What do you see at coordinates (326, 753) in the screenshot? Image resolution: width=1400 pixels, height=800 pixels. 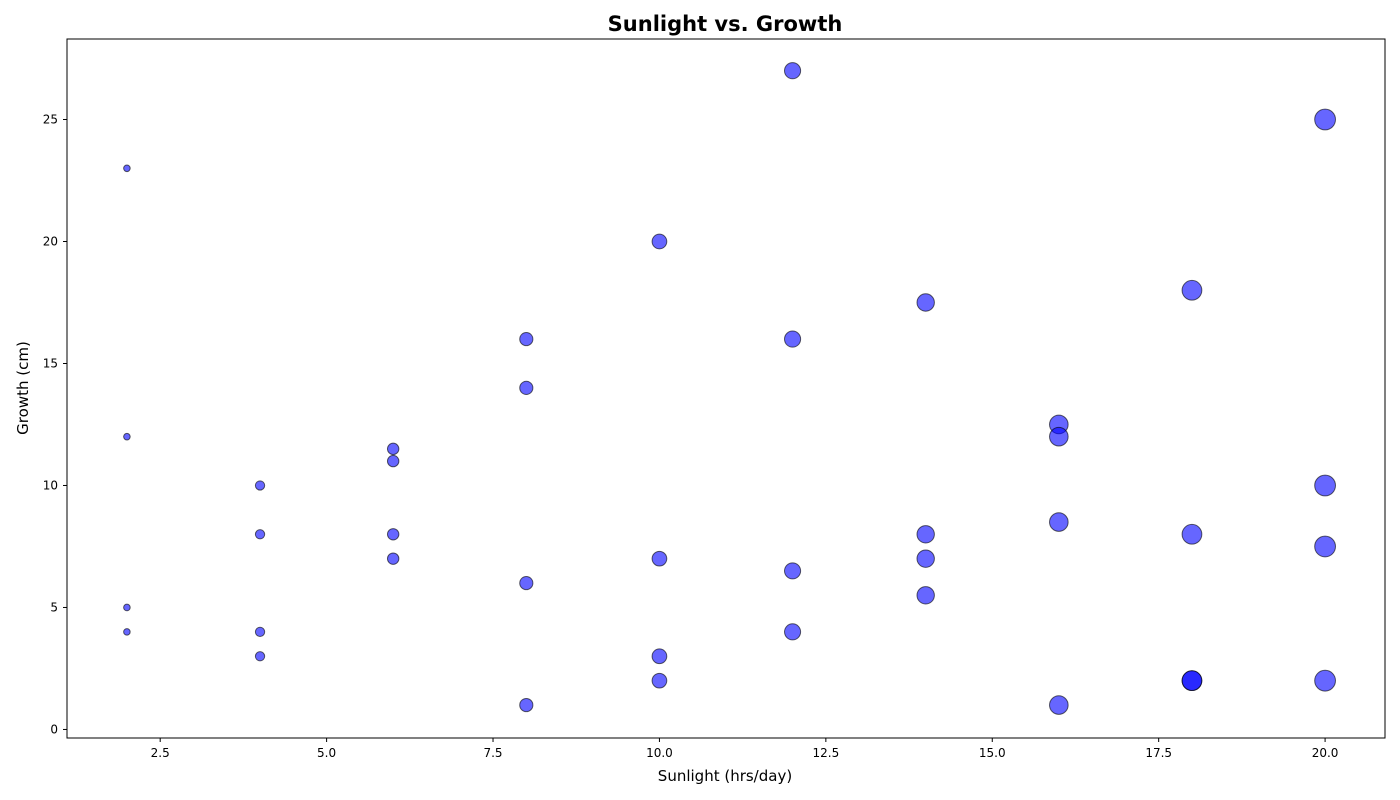 I see `x-tick-label: 5.0` at bounding box center [326, 753].